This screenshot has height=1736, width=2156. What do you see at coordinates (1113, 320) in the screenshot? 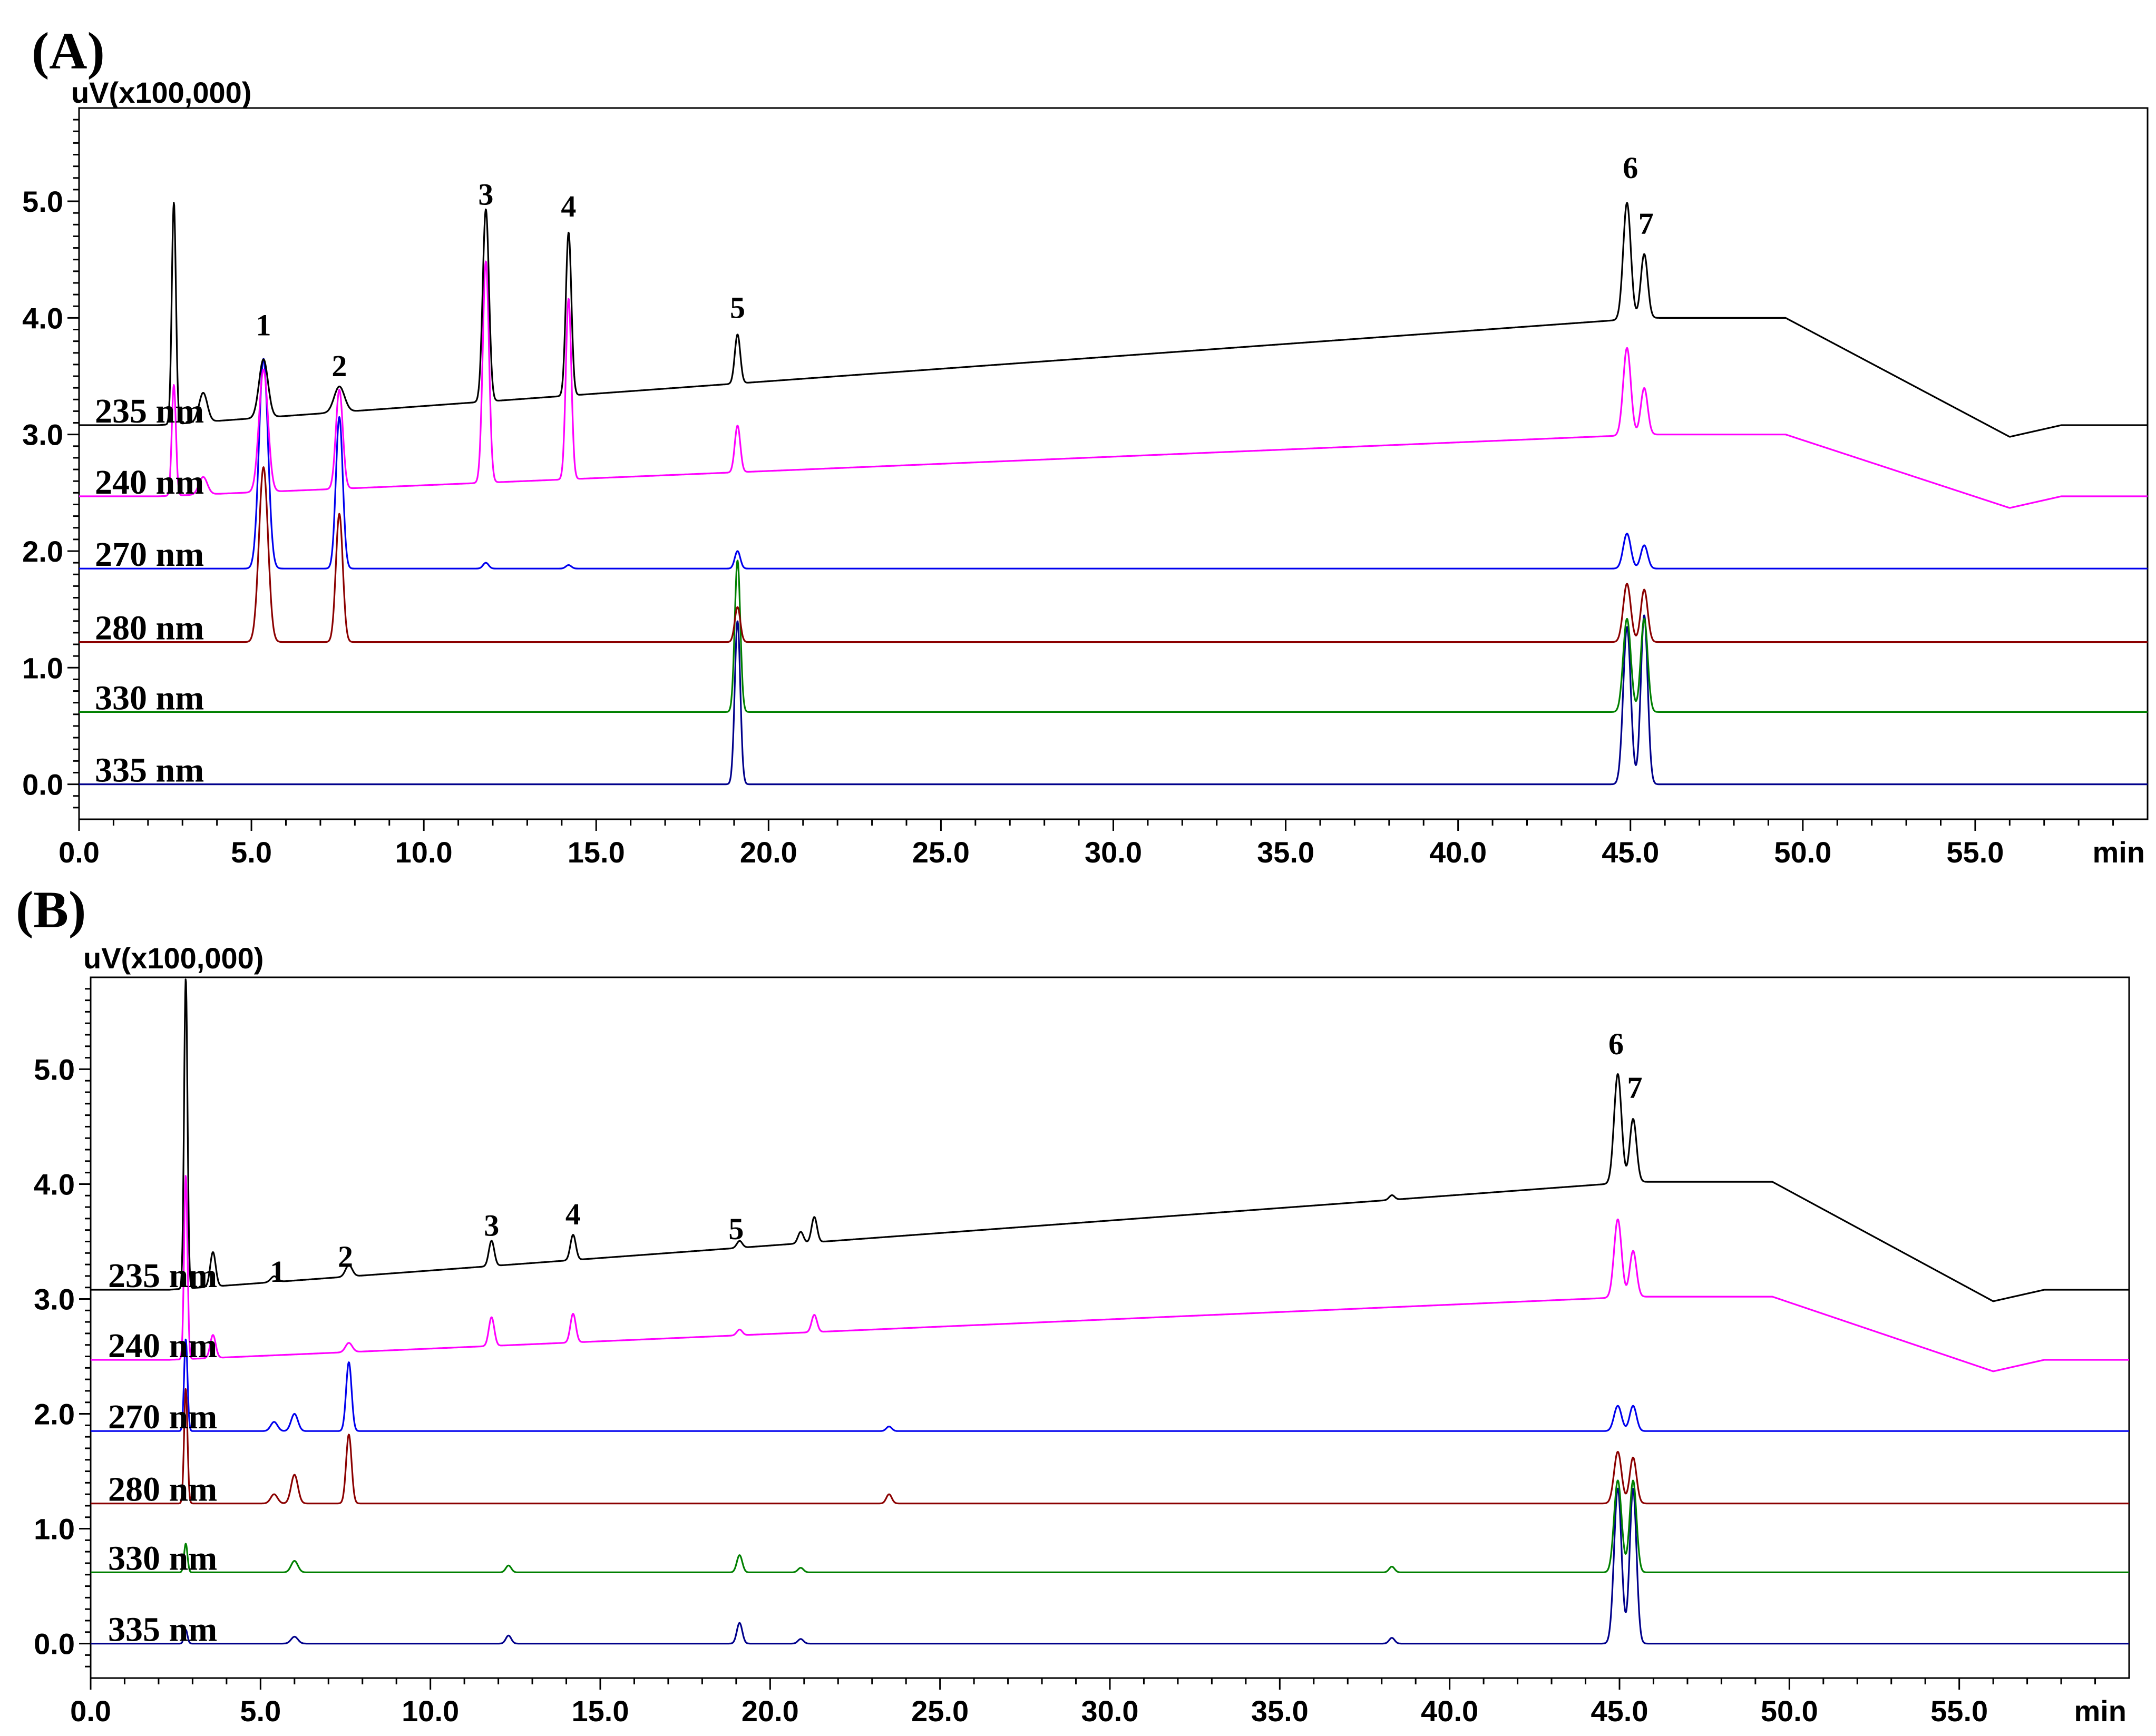
I see `trace-235-nm` at bounding box center [1113, 320].